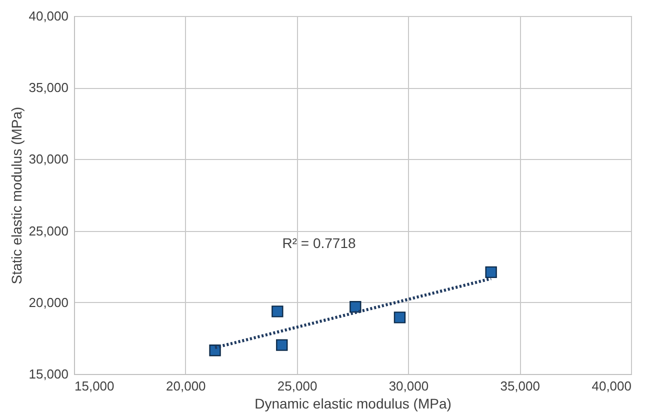  Describe the element at coordinates (48, 159) in the screenshot. I see `y-tick-label: 30,000` at that location.